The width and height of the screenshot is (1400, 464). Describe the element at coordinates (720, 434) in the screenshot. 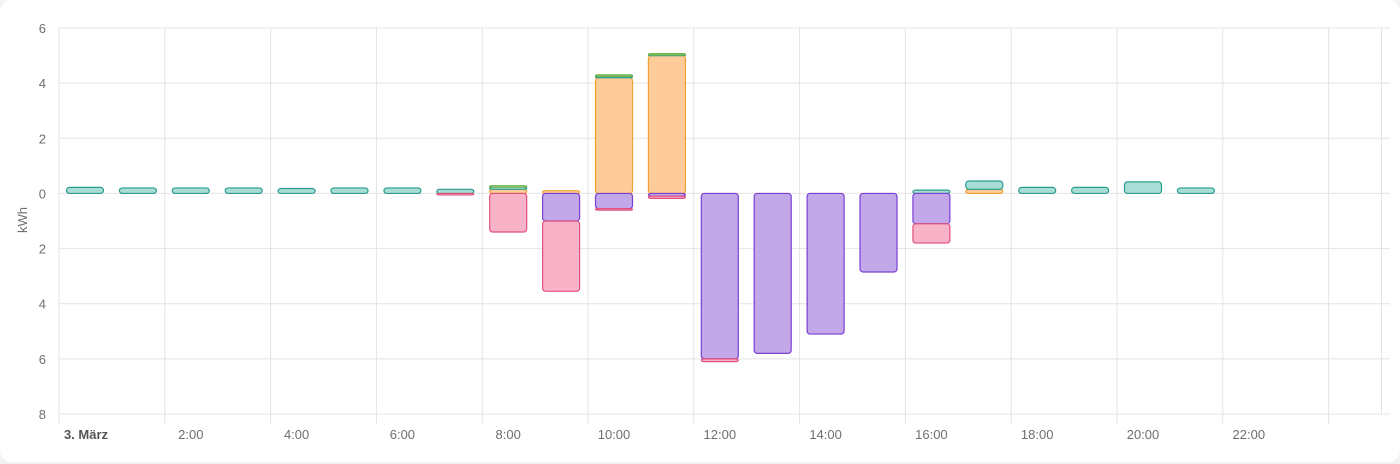

I see `x-tick-label: 12:00` at that location.